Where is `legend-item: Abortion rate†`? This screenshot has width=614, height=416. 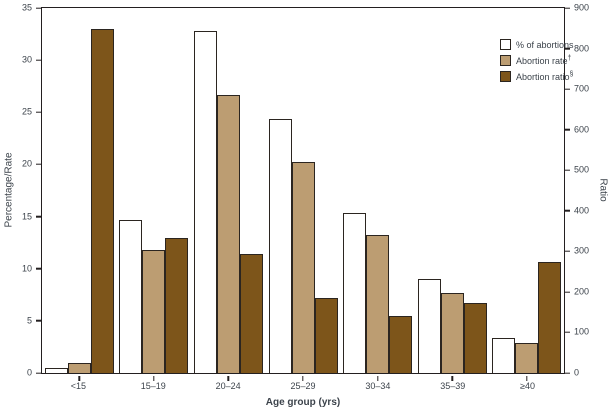
legend-item: Abortion rate† is located at coordinates (537, 61).